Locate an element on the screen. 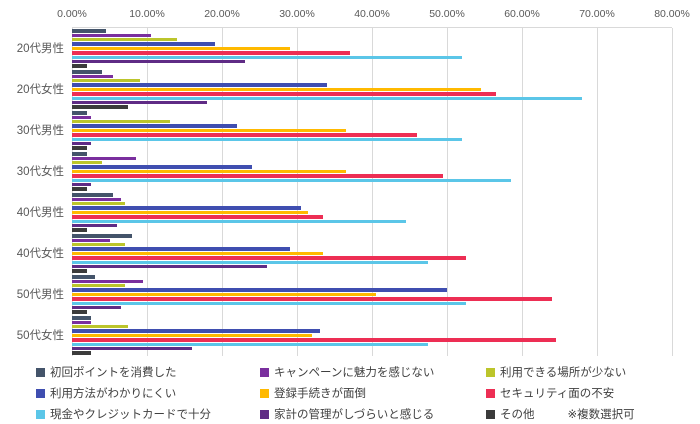  category-label: 20代男性 is located at coordinates (40, 48).